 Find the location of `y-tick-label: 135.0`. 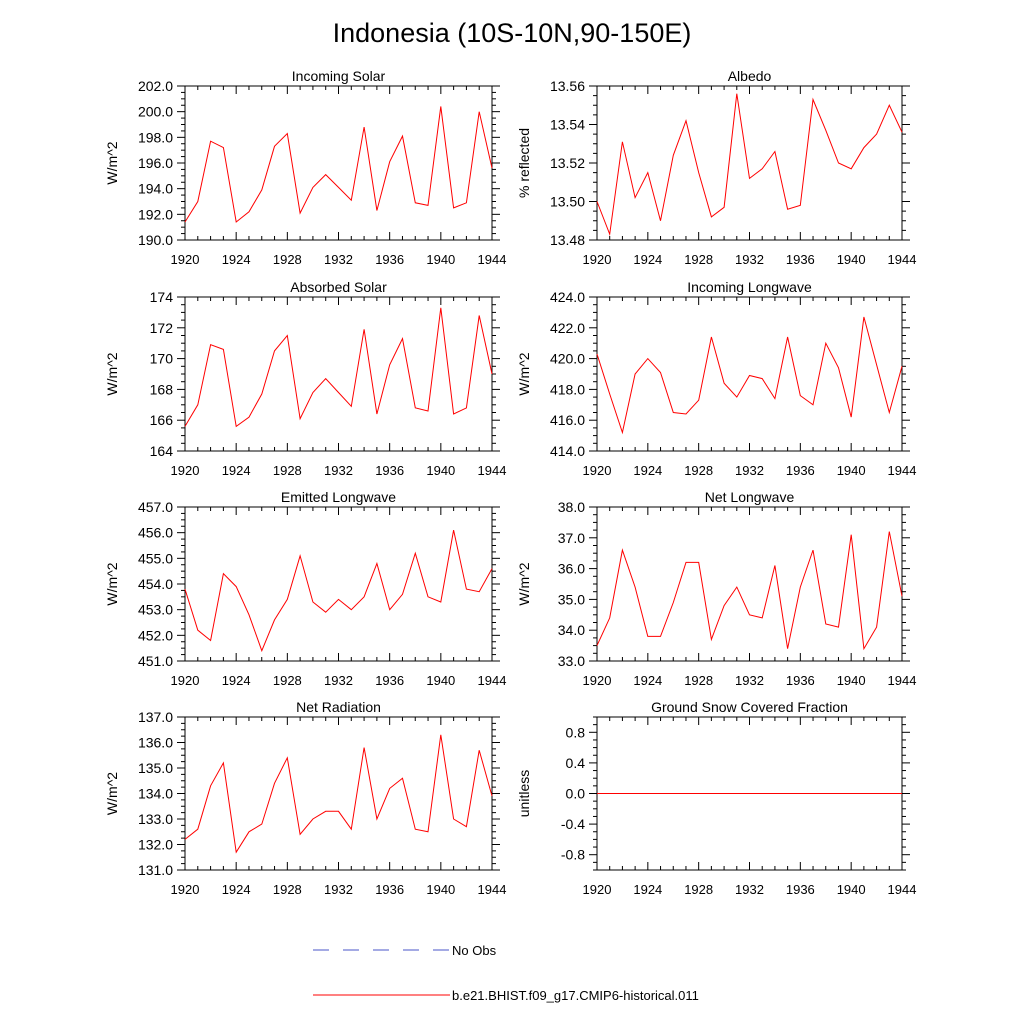

y-tick-label: 135.0 is located at coordinates (155, 768).